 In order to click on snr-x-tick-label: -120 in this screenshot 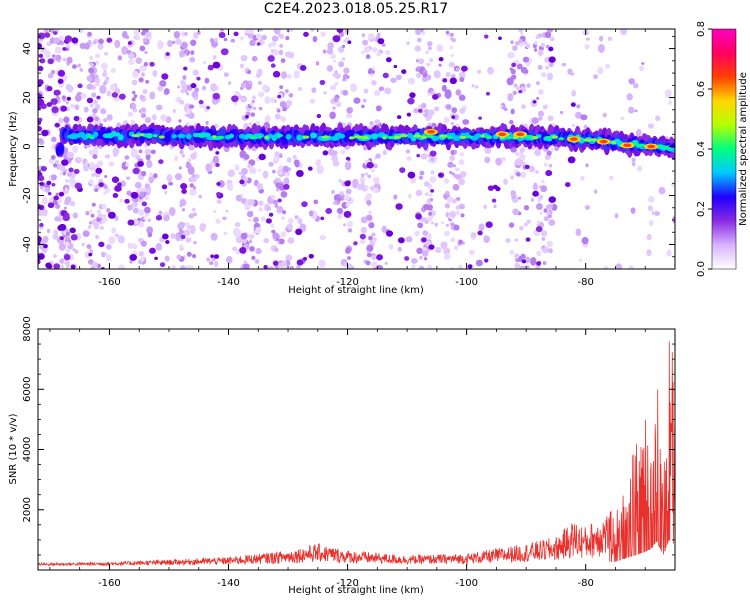, I will do `click(347, 583)`.